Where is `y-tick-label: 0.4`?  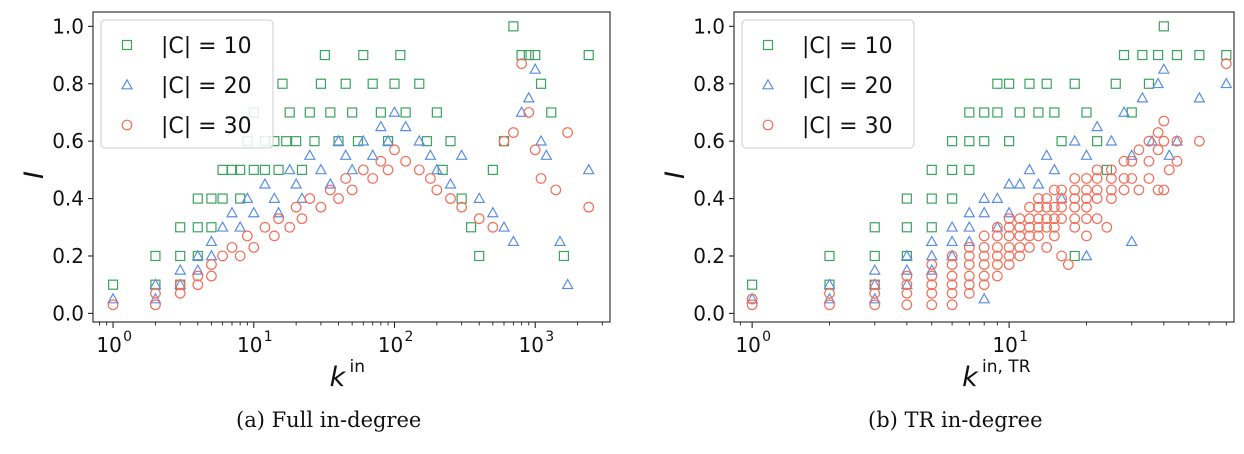 y-tick-label: 0.4 is located at coordinates (709, 199).